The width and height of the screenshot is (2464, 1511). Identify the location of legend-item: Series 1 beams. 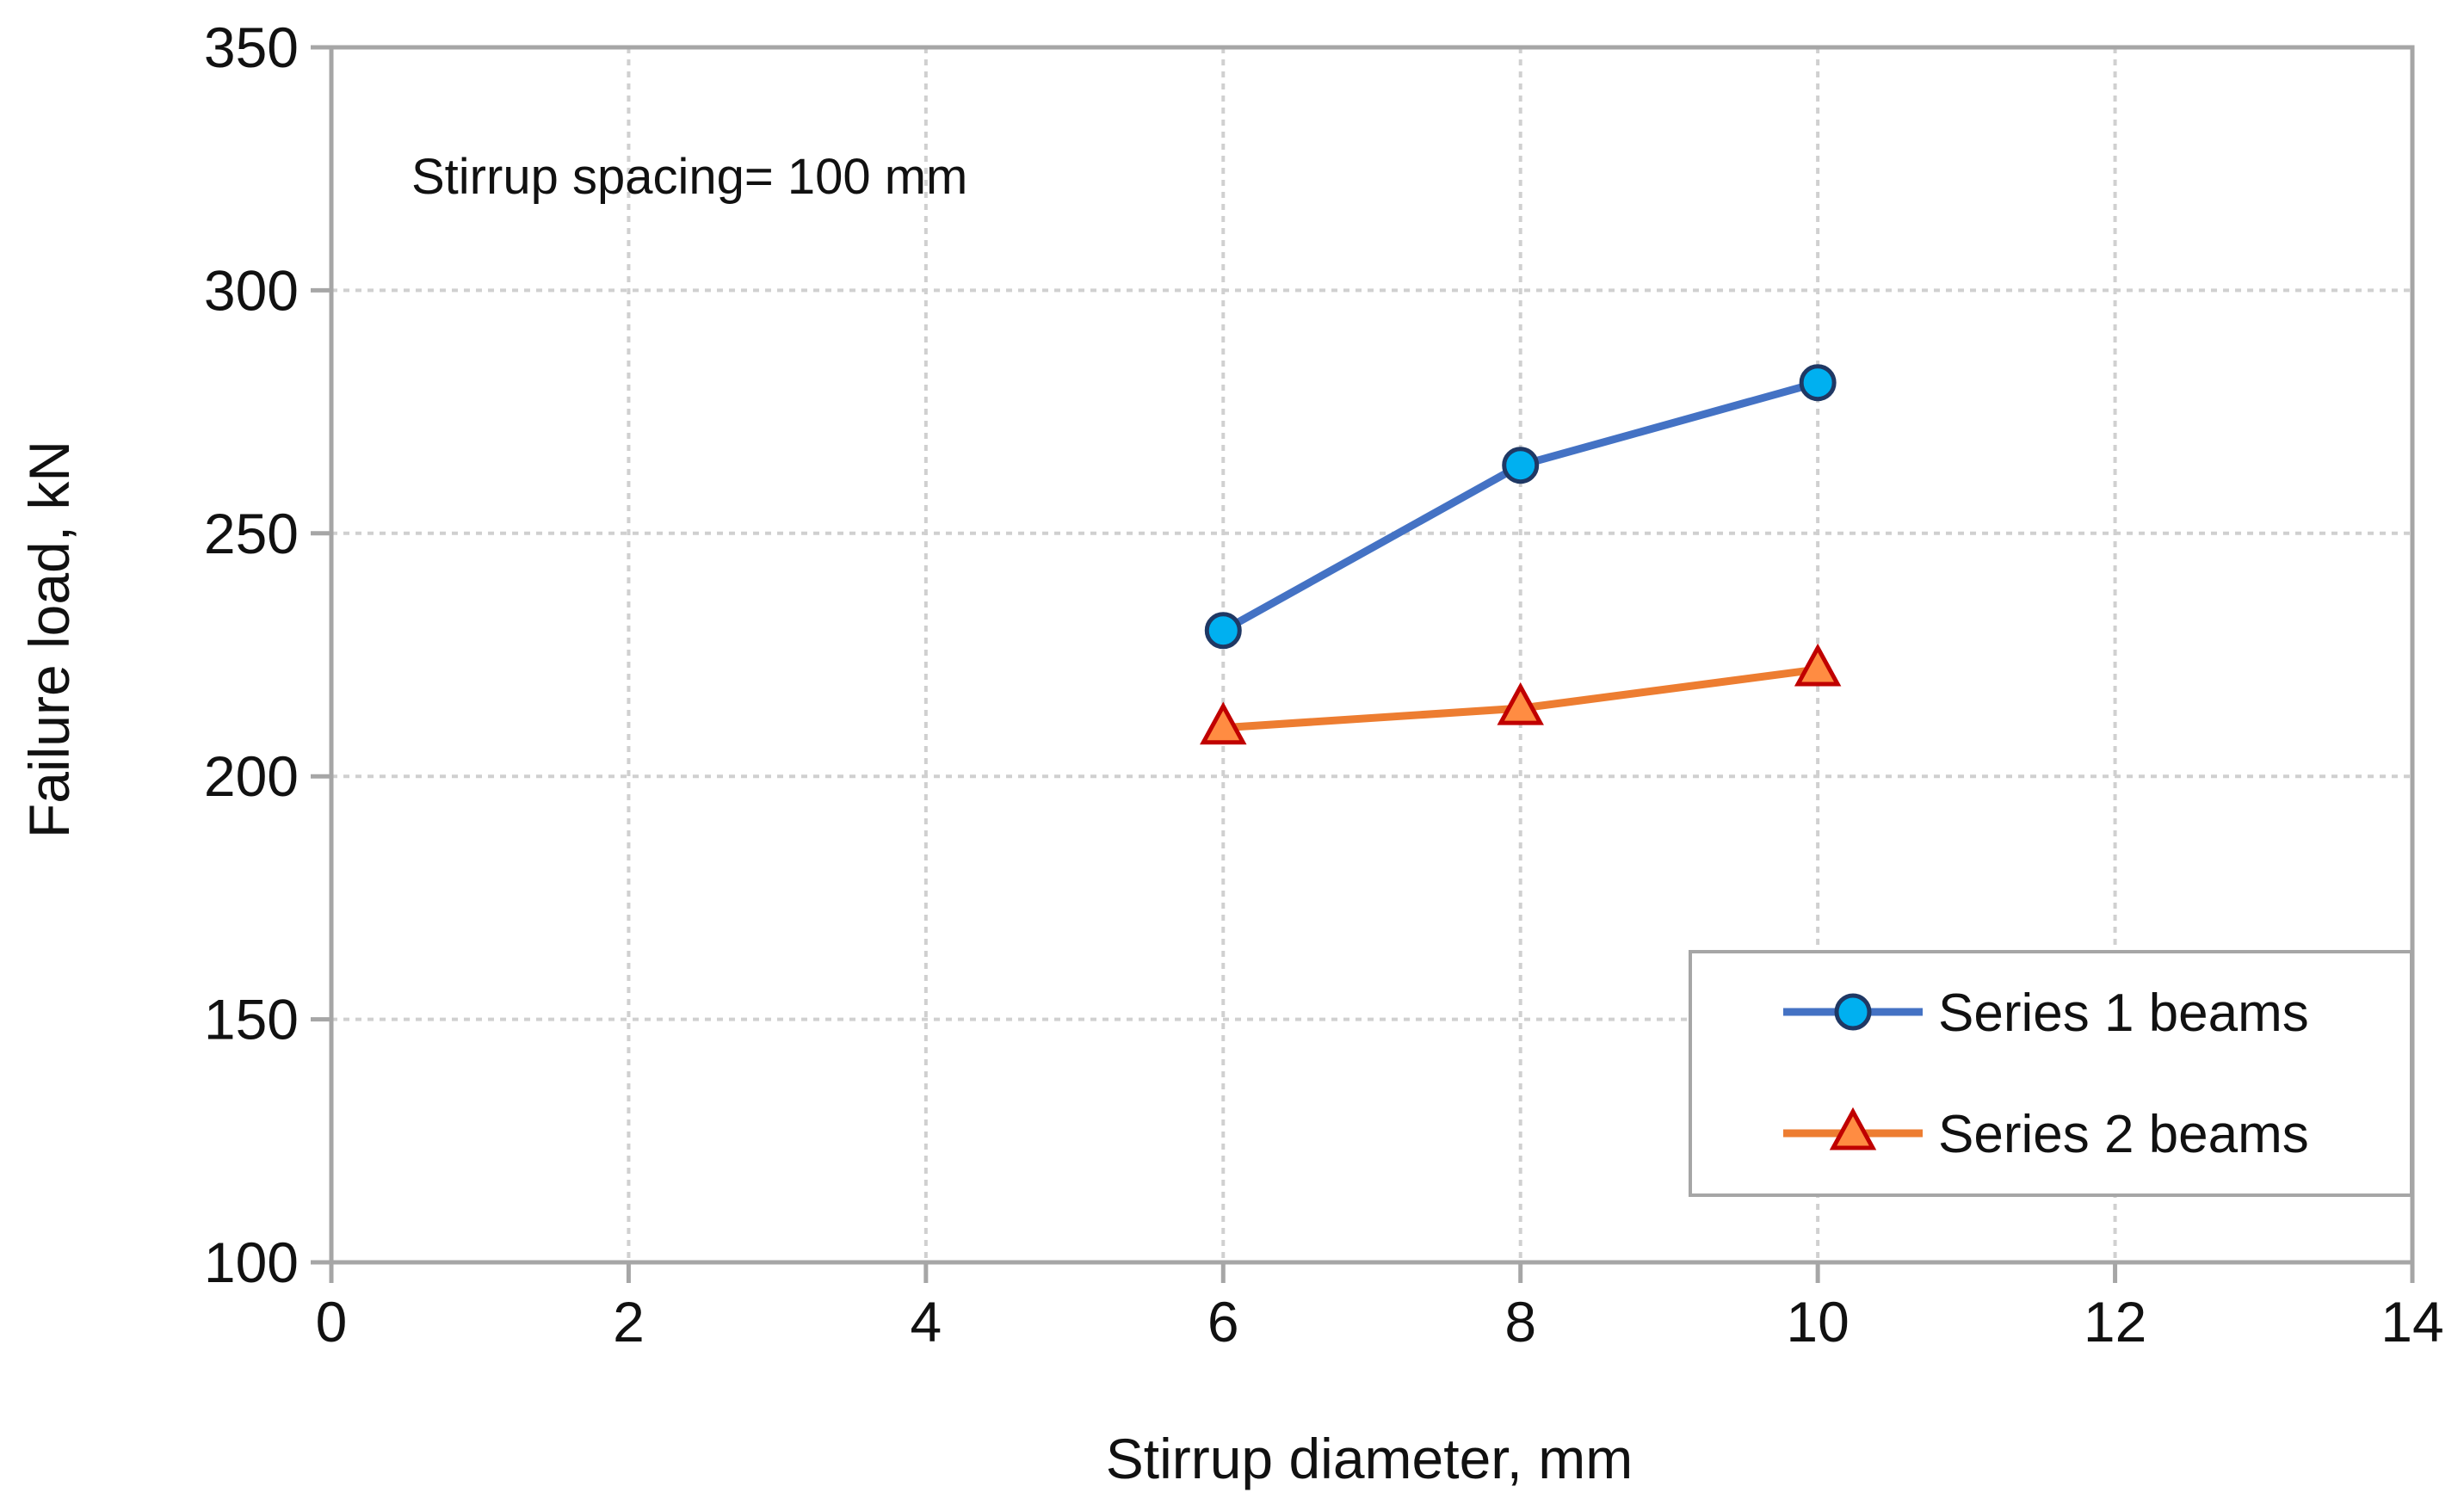
(2046, 1013).